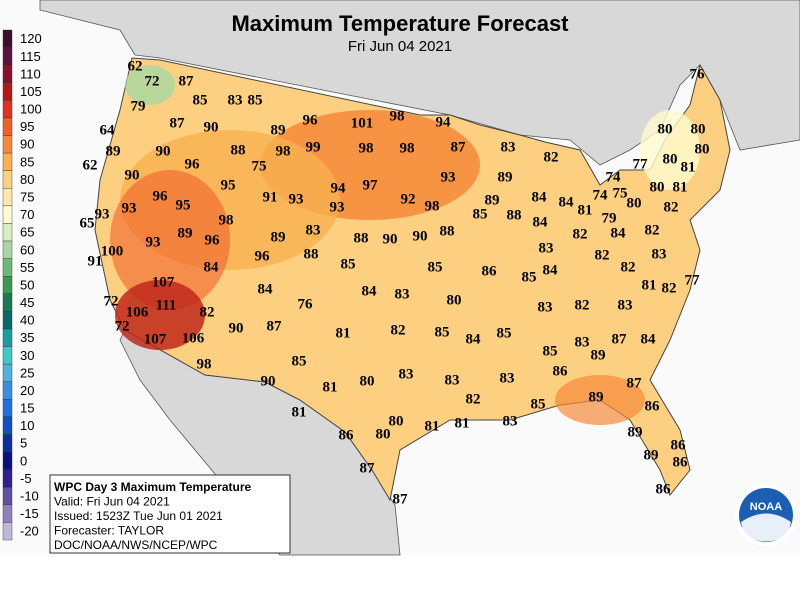 The image size is (800, 600). What do you see at coordinates (27, 214) in the screenshot?
I see `legend-label: 70` at bounding box center [27, 214].